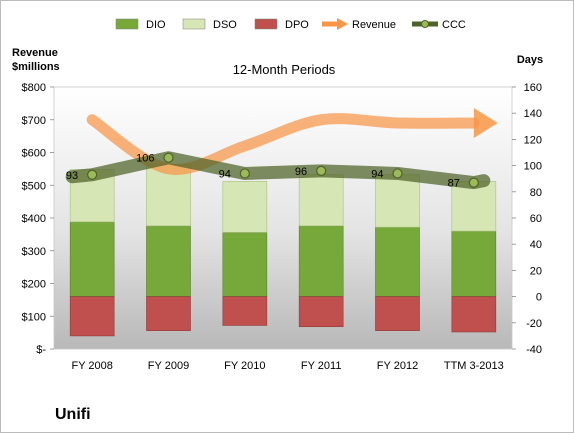 This screenshot has height=433, width=574. I want to click on legend-swatch-dpo, so click(266, 24).